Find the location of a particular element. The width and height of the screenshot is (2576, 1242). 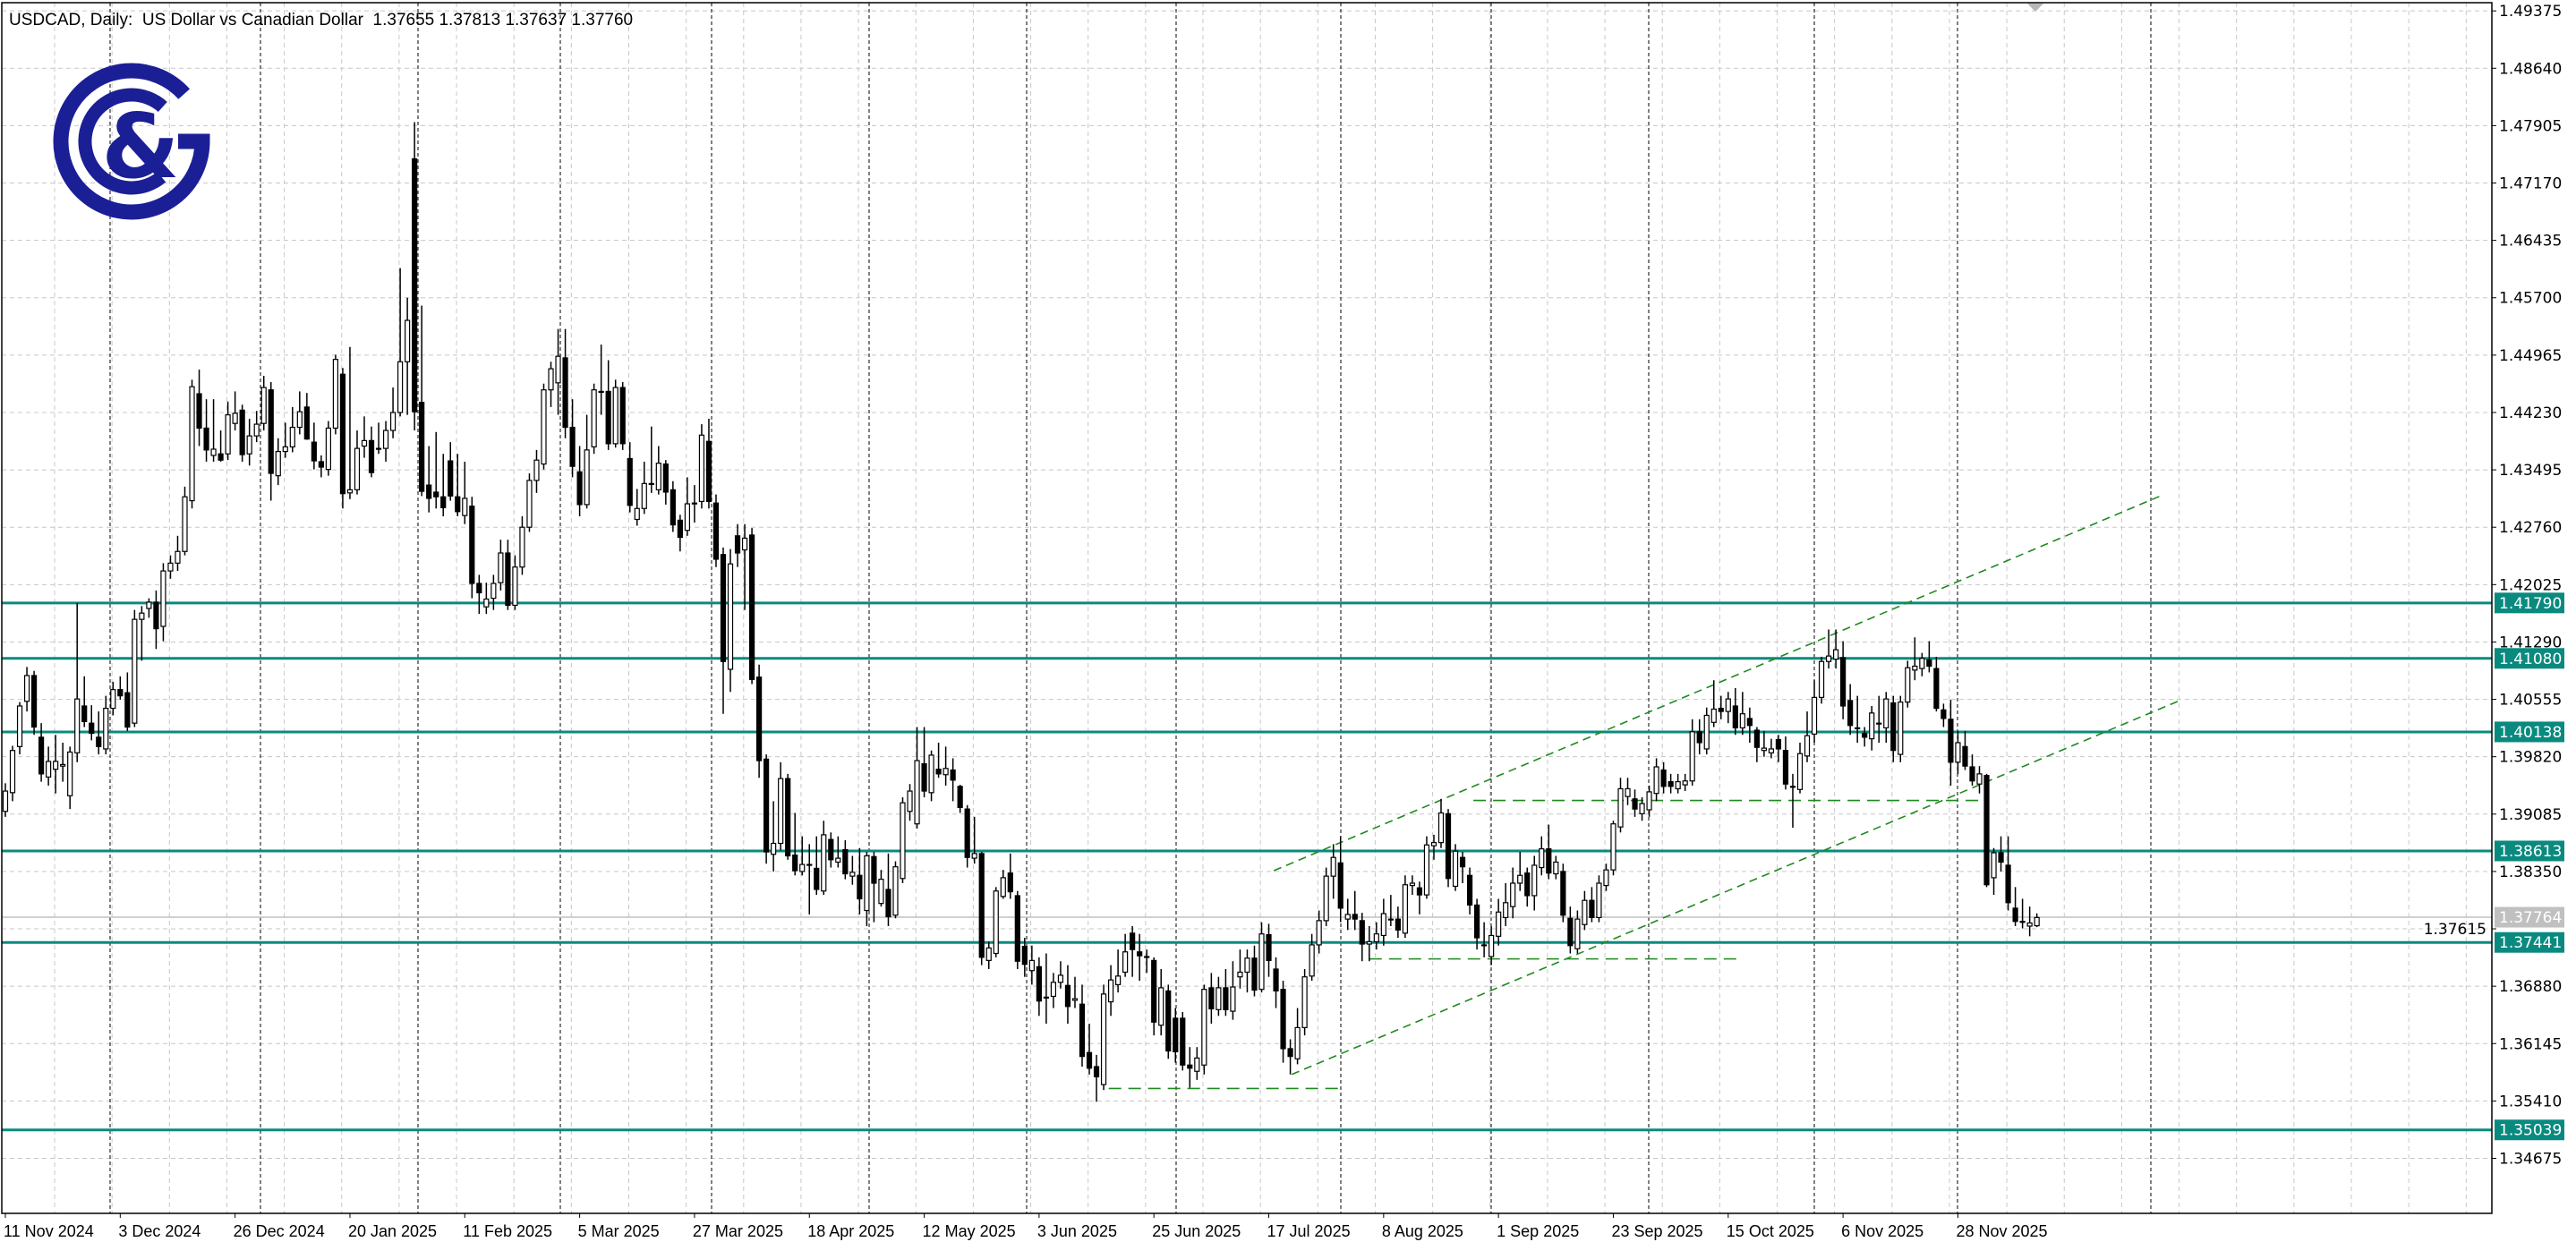

x-tick-label: 11 Feb 2025 is located at coordinates (507, 1231).